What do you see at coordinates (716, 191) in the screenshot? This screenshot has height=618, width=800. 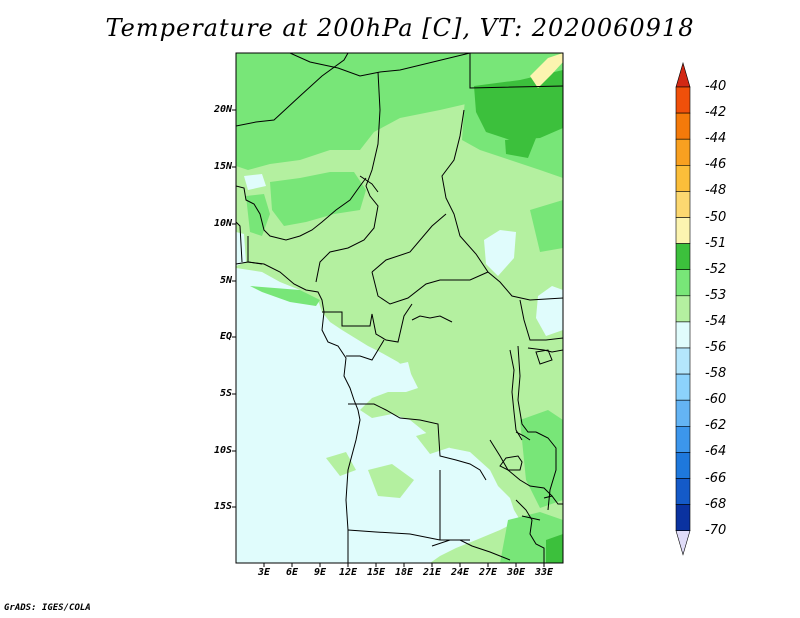 I see `colorbar-label: -48` at bounding box center [716, 191].